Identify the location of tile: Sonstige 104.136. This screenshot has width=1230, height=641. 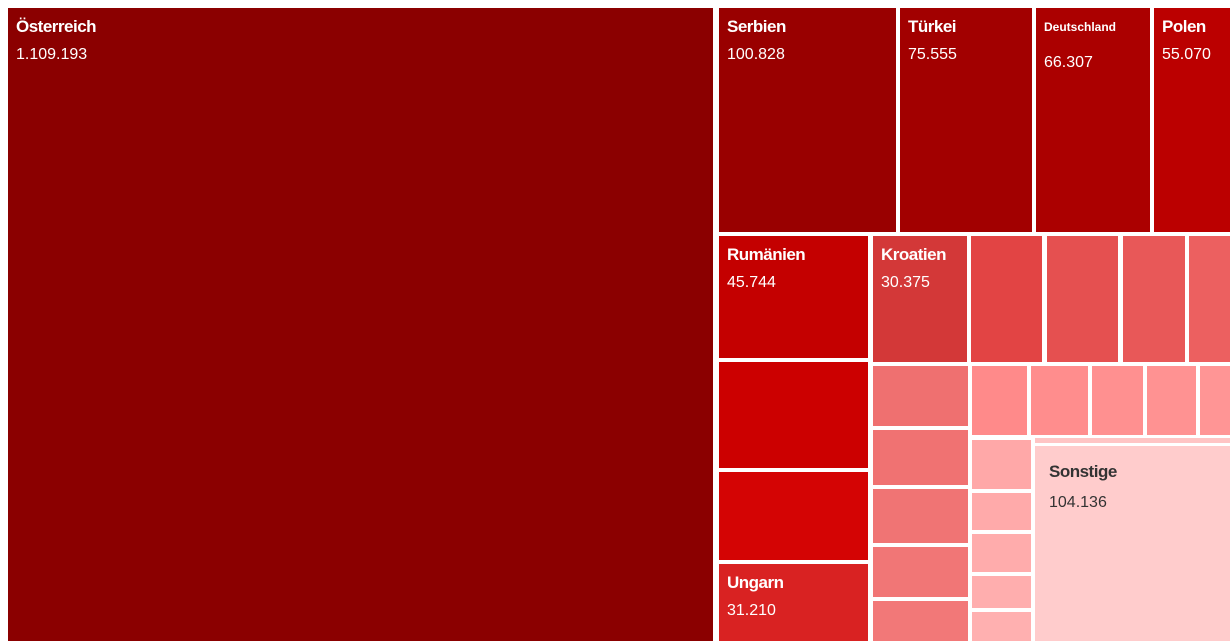
(1132, 543).